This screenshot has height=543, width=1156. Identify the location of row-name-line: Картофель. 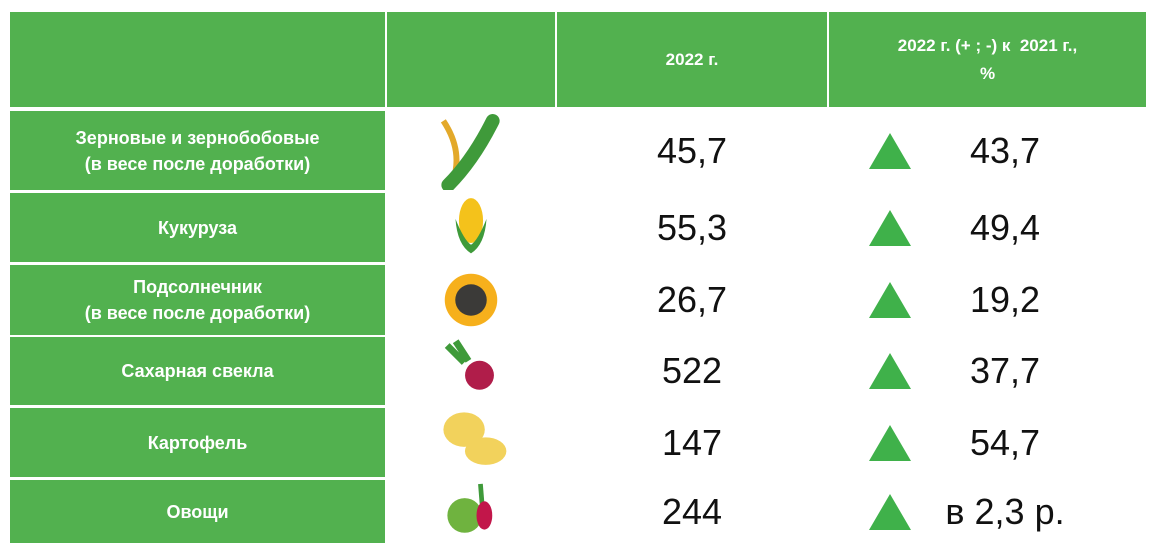
(197, 442).